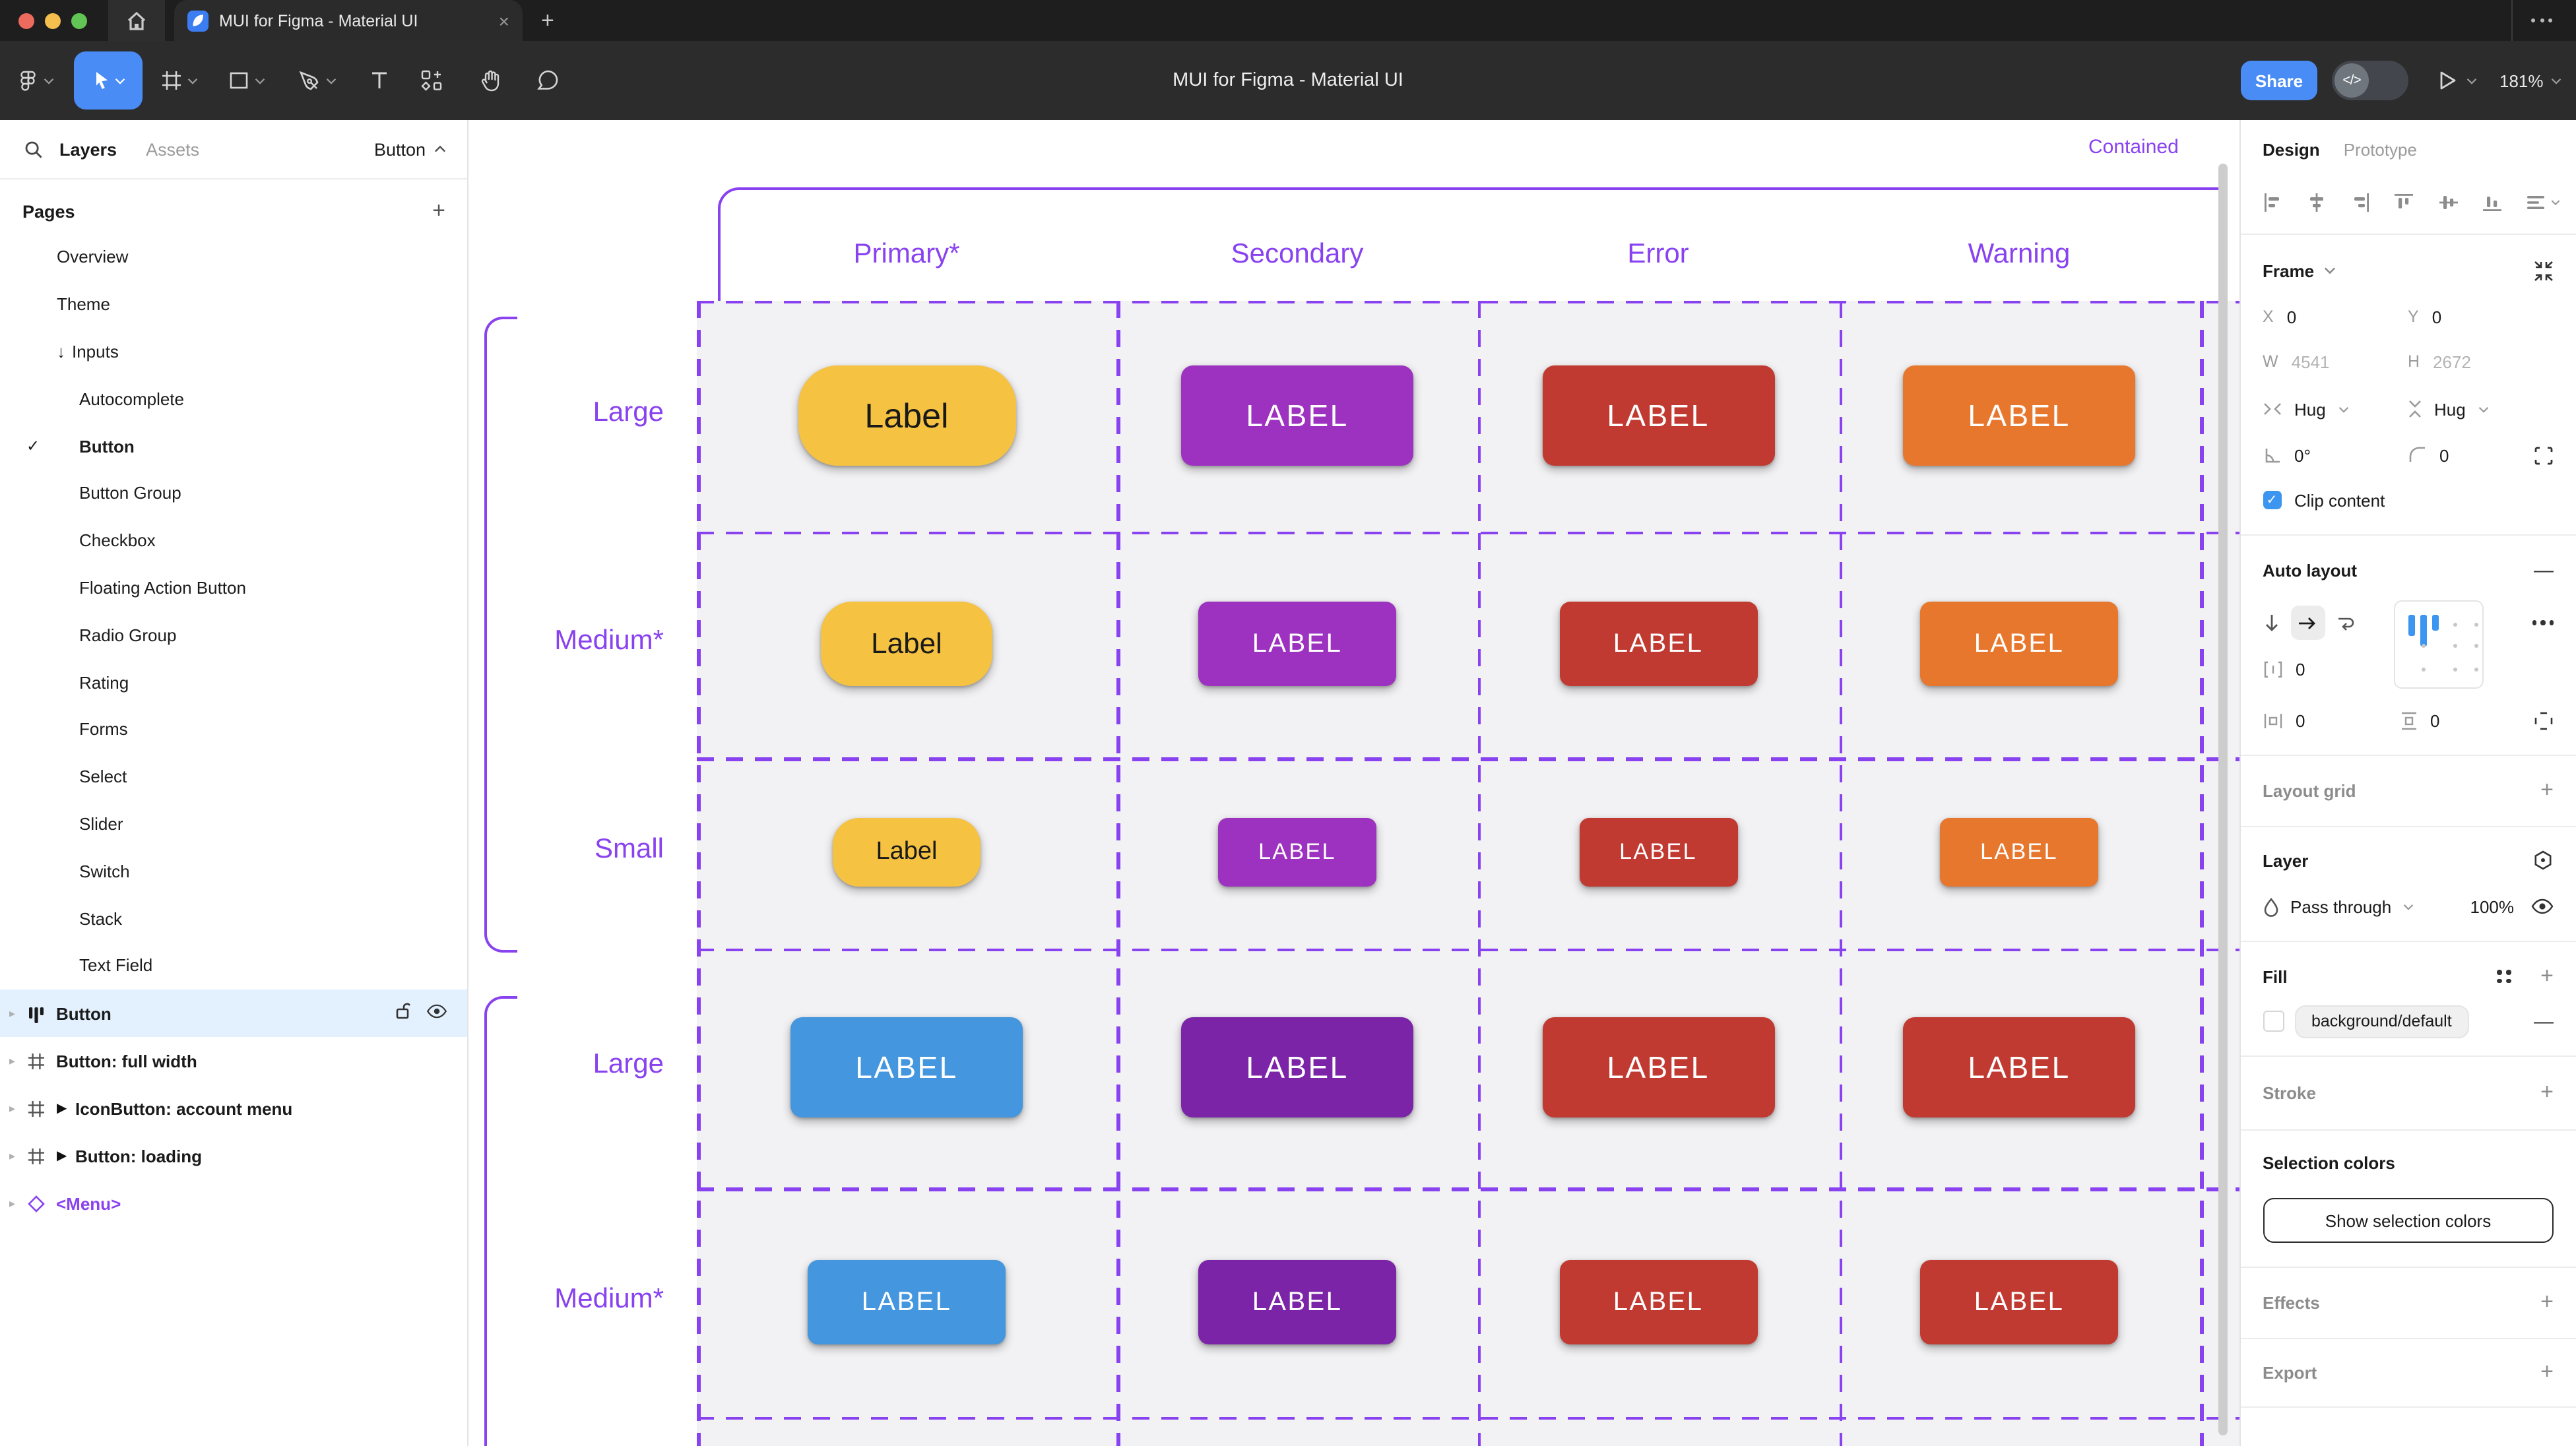 The width and height of the screenshot is (2576, 1446). Describe the element at coordinates (2316, 202) in the screenshot. I see `align-h-center-icon` at that location.